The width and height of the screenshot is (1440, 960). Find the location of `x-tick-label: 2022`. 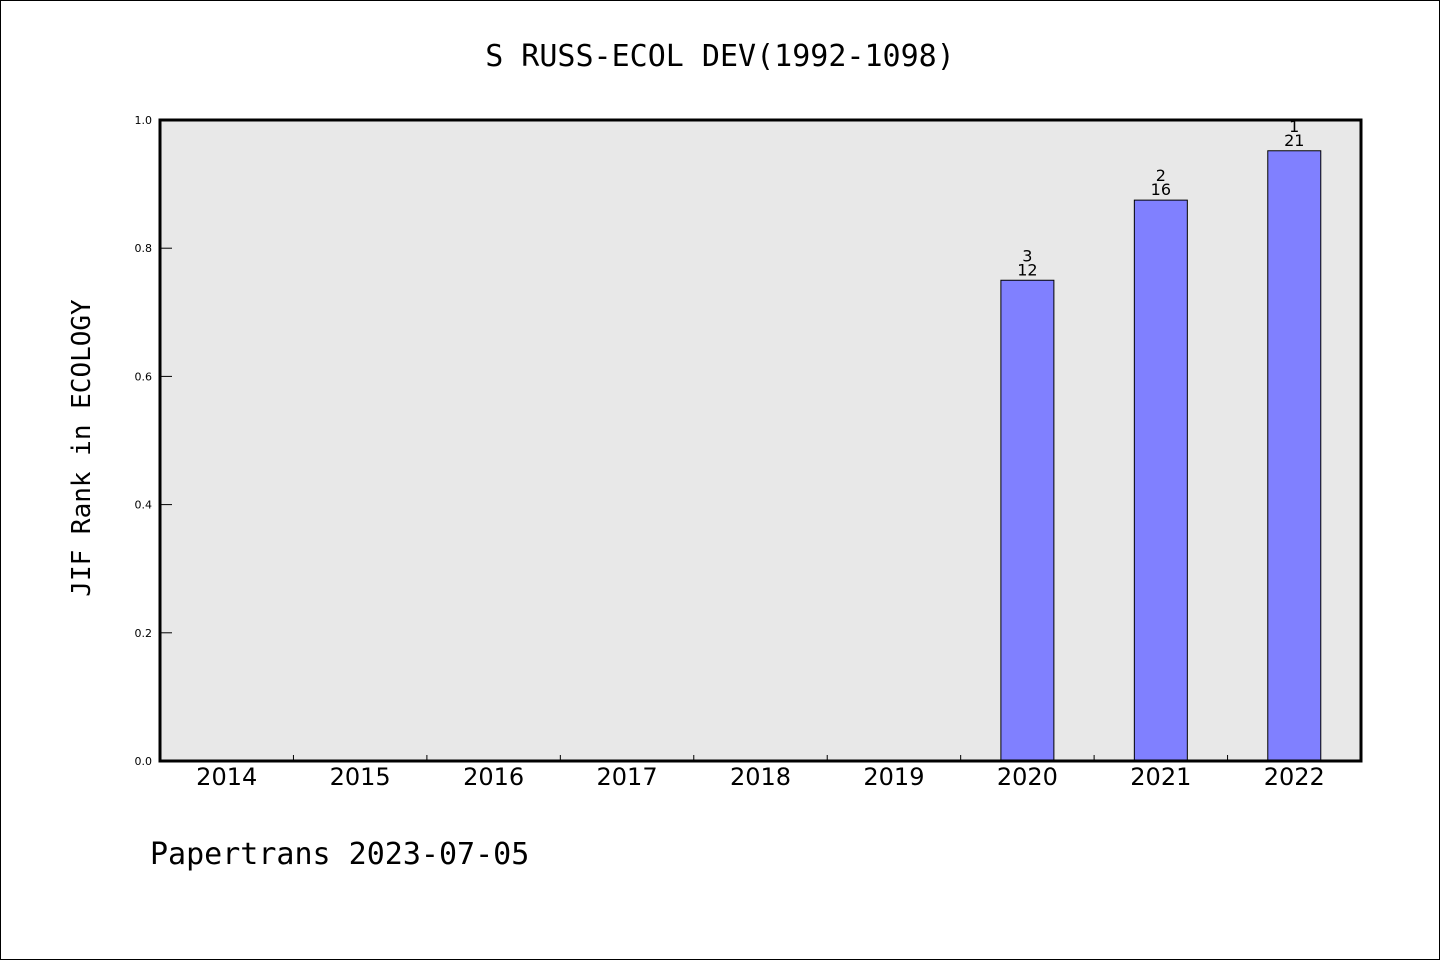

x-tick-label: 2022 is located at coordinates (1294, 777).